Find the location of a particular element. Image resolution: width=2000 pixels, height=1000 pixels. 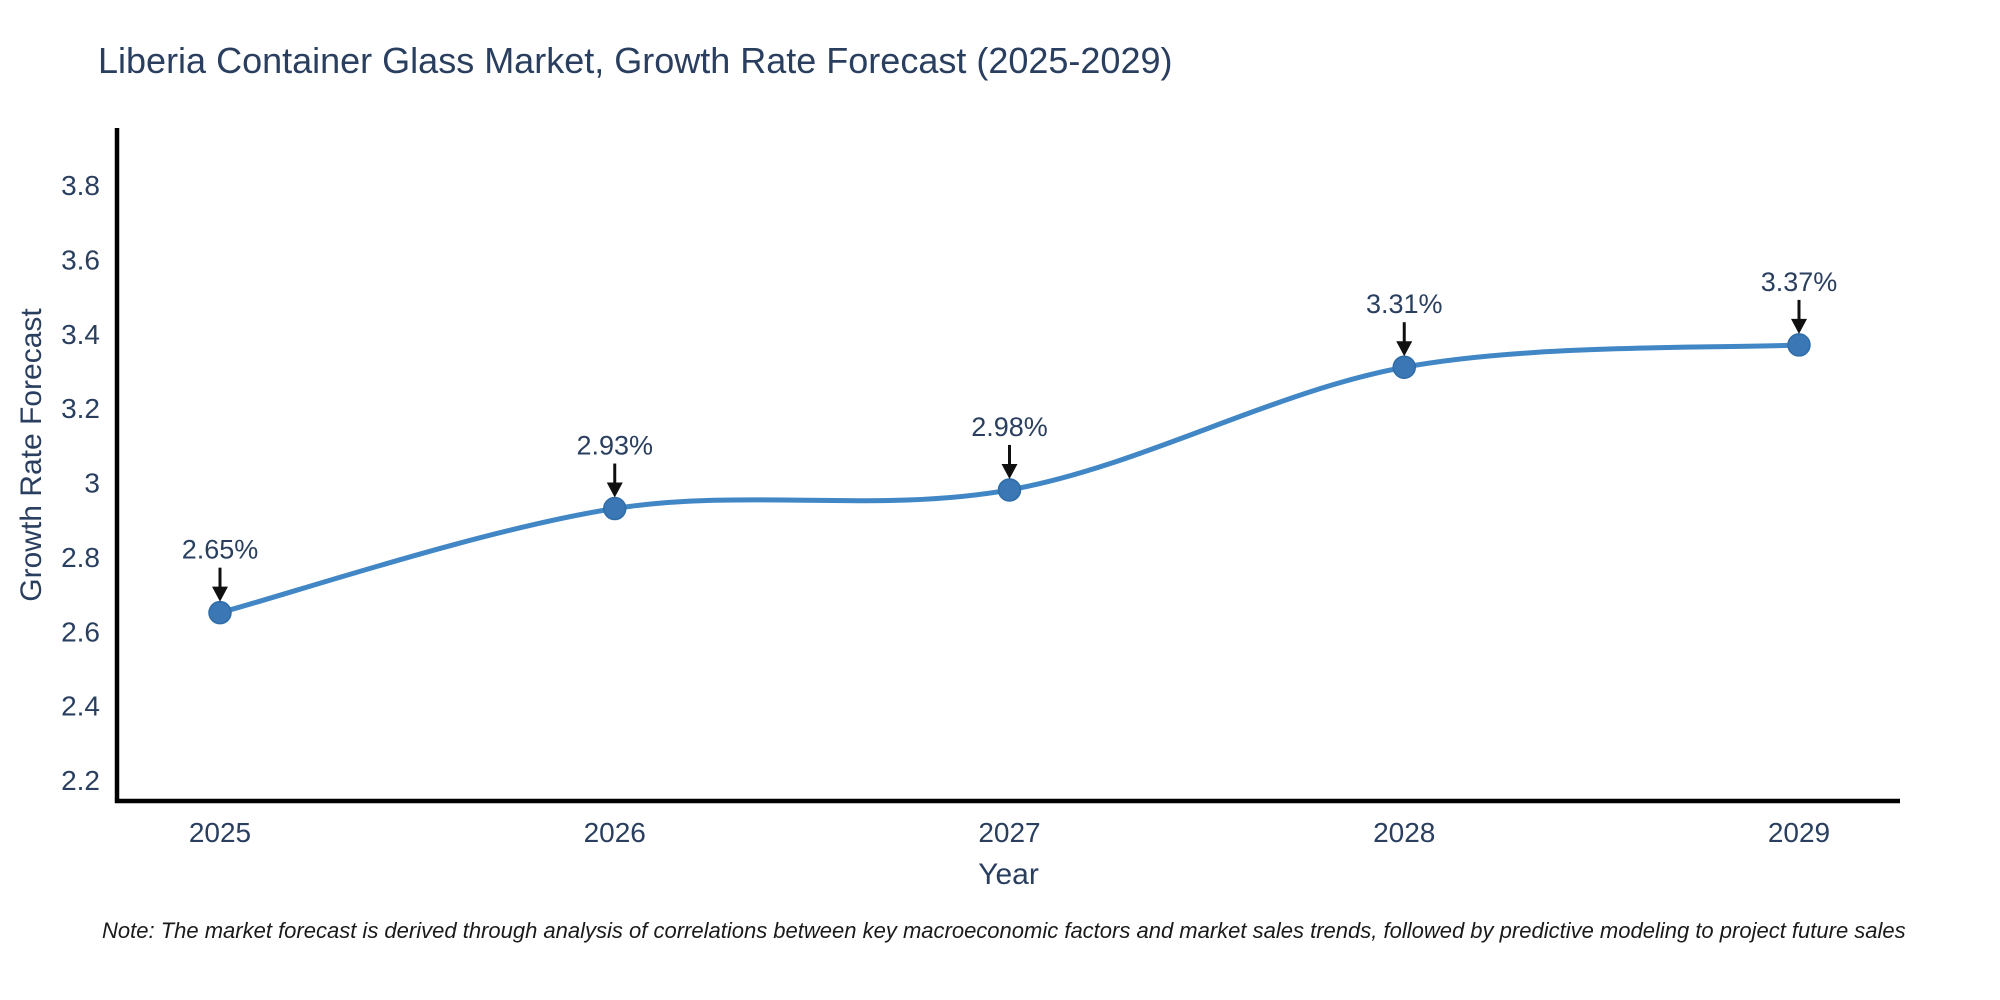

y-tick-label: 3.8 is located at coordinates (80, 185).